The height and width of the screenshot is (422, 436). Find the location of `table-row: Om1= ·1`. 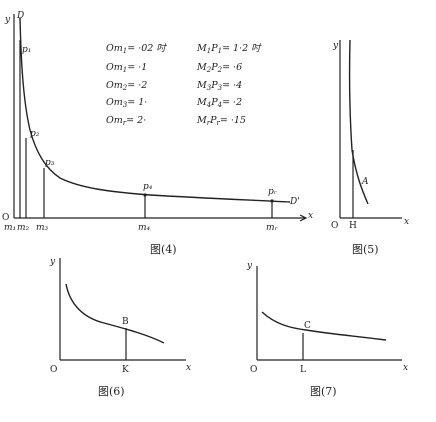

table-row: Om1= ·1 is located at coordinates (127, 68).